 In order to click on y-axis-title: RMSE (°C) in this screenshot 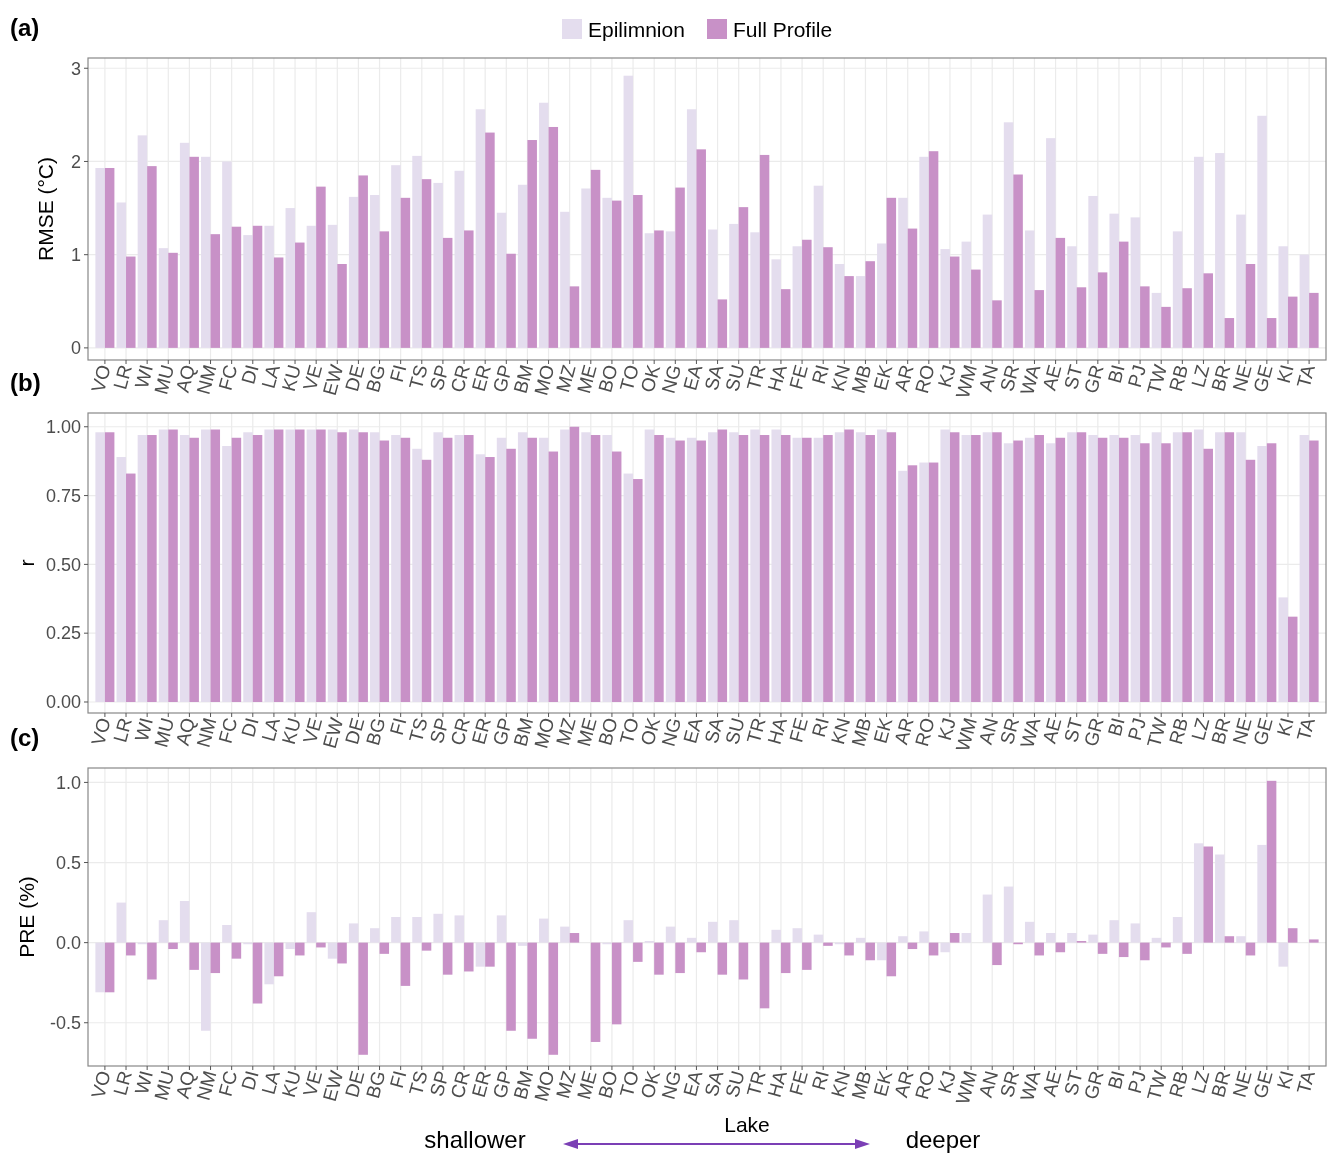, I will do `click(45, 209)`.